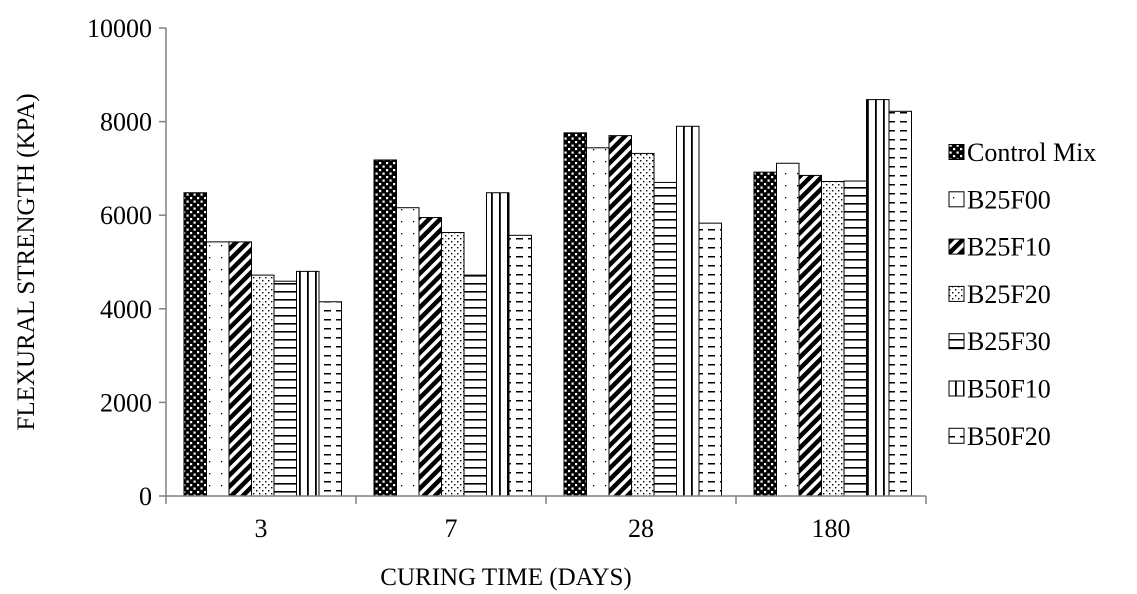  What do you see at coordinates (505, 577) in the screenshot?
I see `x-axis-title: CURING TIME (DAYS)` at bounding box center [505, 577].